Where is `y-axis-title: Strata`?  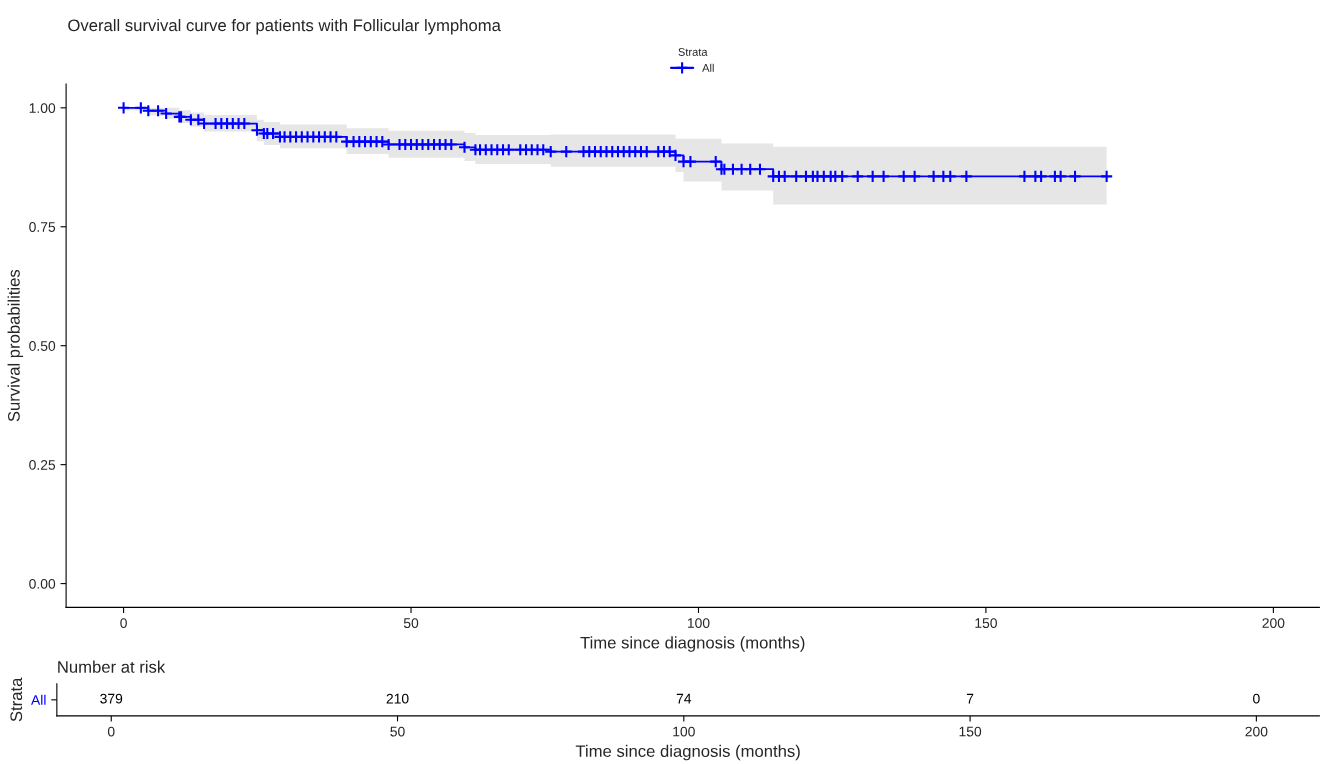 y-axis-title: Strata is located at coordinates (16, 699).